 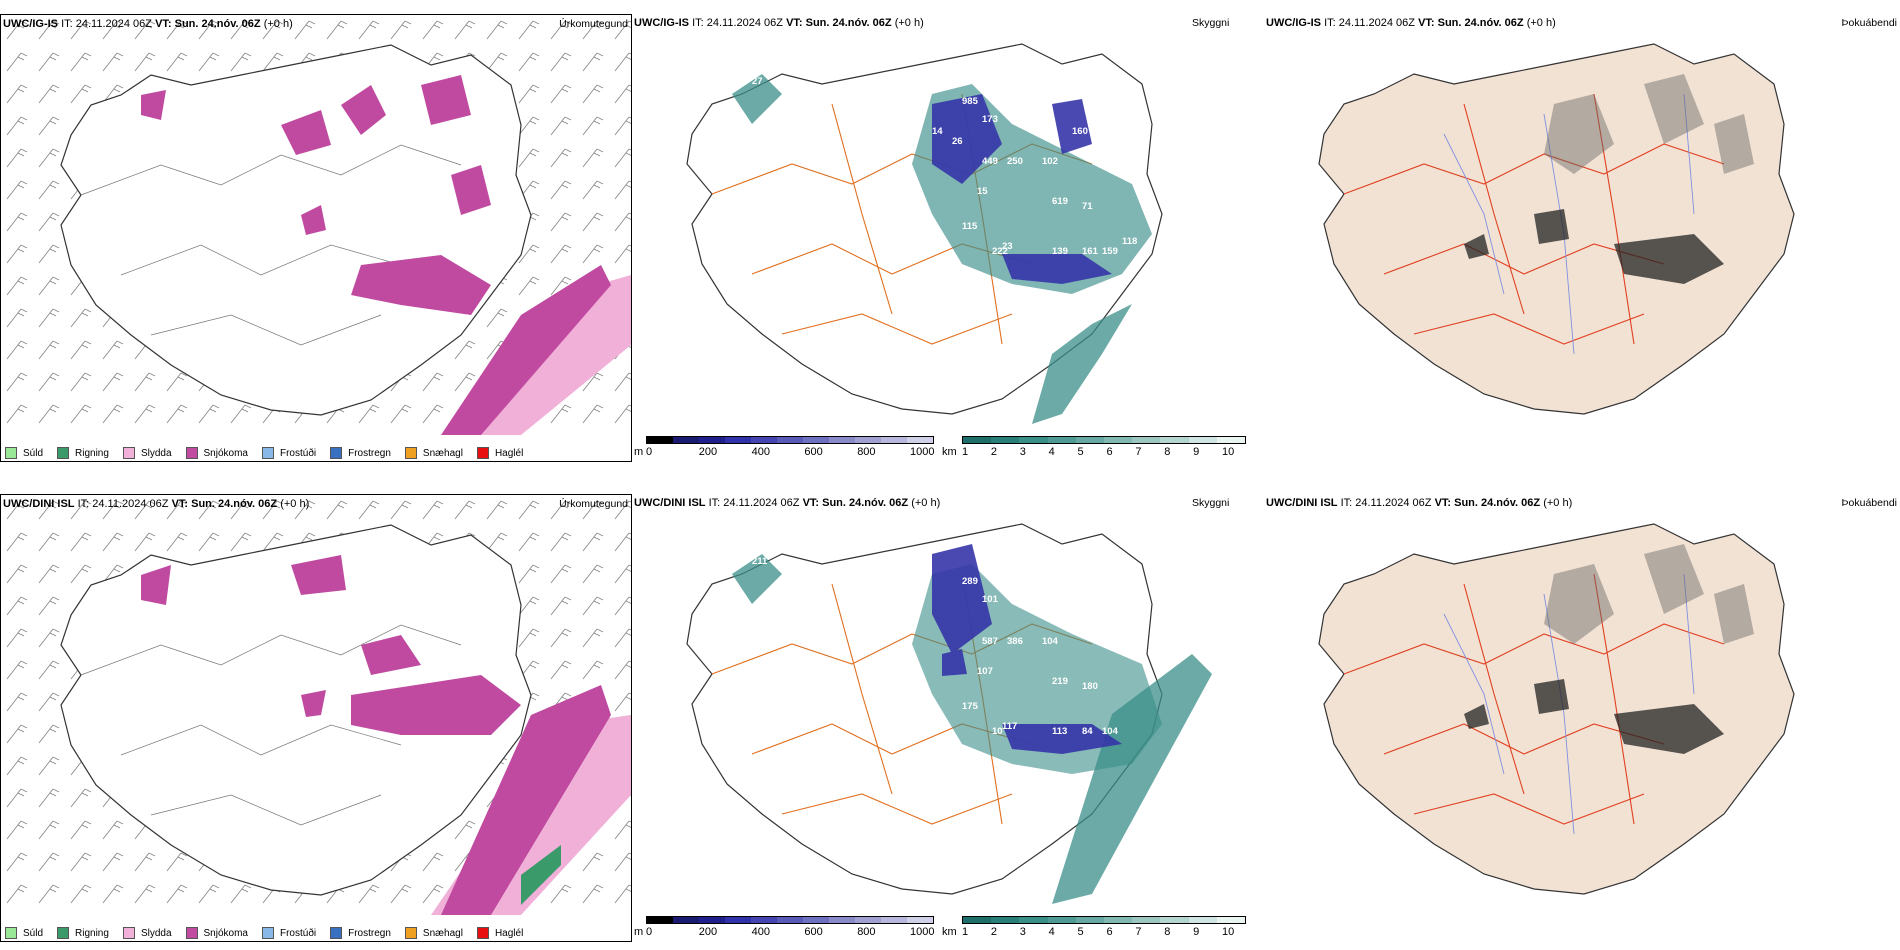 I want to click on colorbar-tick: 9, so click(x=1196, y=452).